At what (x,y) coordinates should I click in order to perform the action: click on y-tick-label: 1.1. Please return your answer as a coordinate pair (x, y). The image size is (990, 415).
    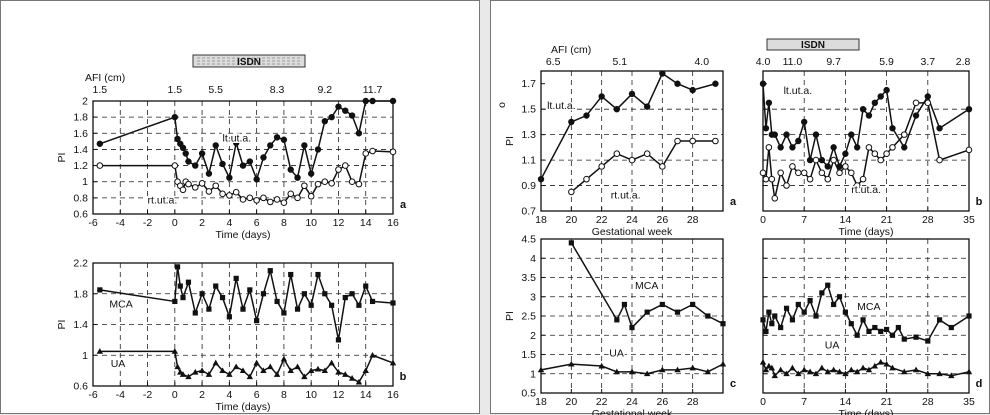
    Looking at the image, I should click on (528, 161).